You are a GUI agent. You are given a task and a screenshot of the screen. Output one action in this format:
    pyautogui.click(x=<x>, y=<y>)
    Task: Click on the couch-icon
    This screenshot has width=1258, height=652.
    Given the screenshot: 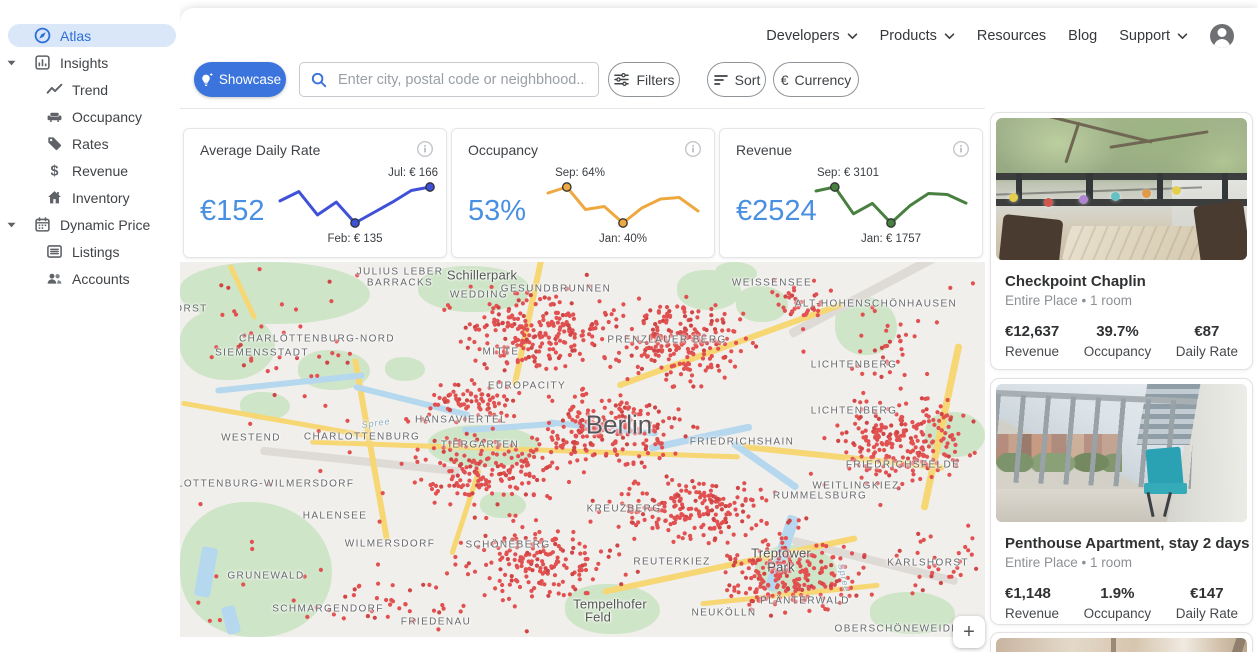 What is the action you would take?
    pyautogui.click(x=54, y=116)
    